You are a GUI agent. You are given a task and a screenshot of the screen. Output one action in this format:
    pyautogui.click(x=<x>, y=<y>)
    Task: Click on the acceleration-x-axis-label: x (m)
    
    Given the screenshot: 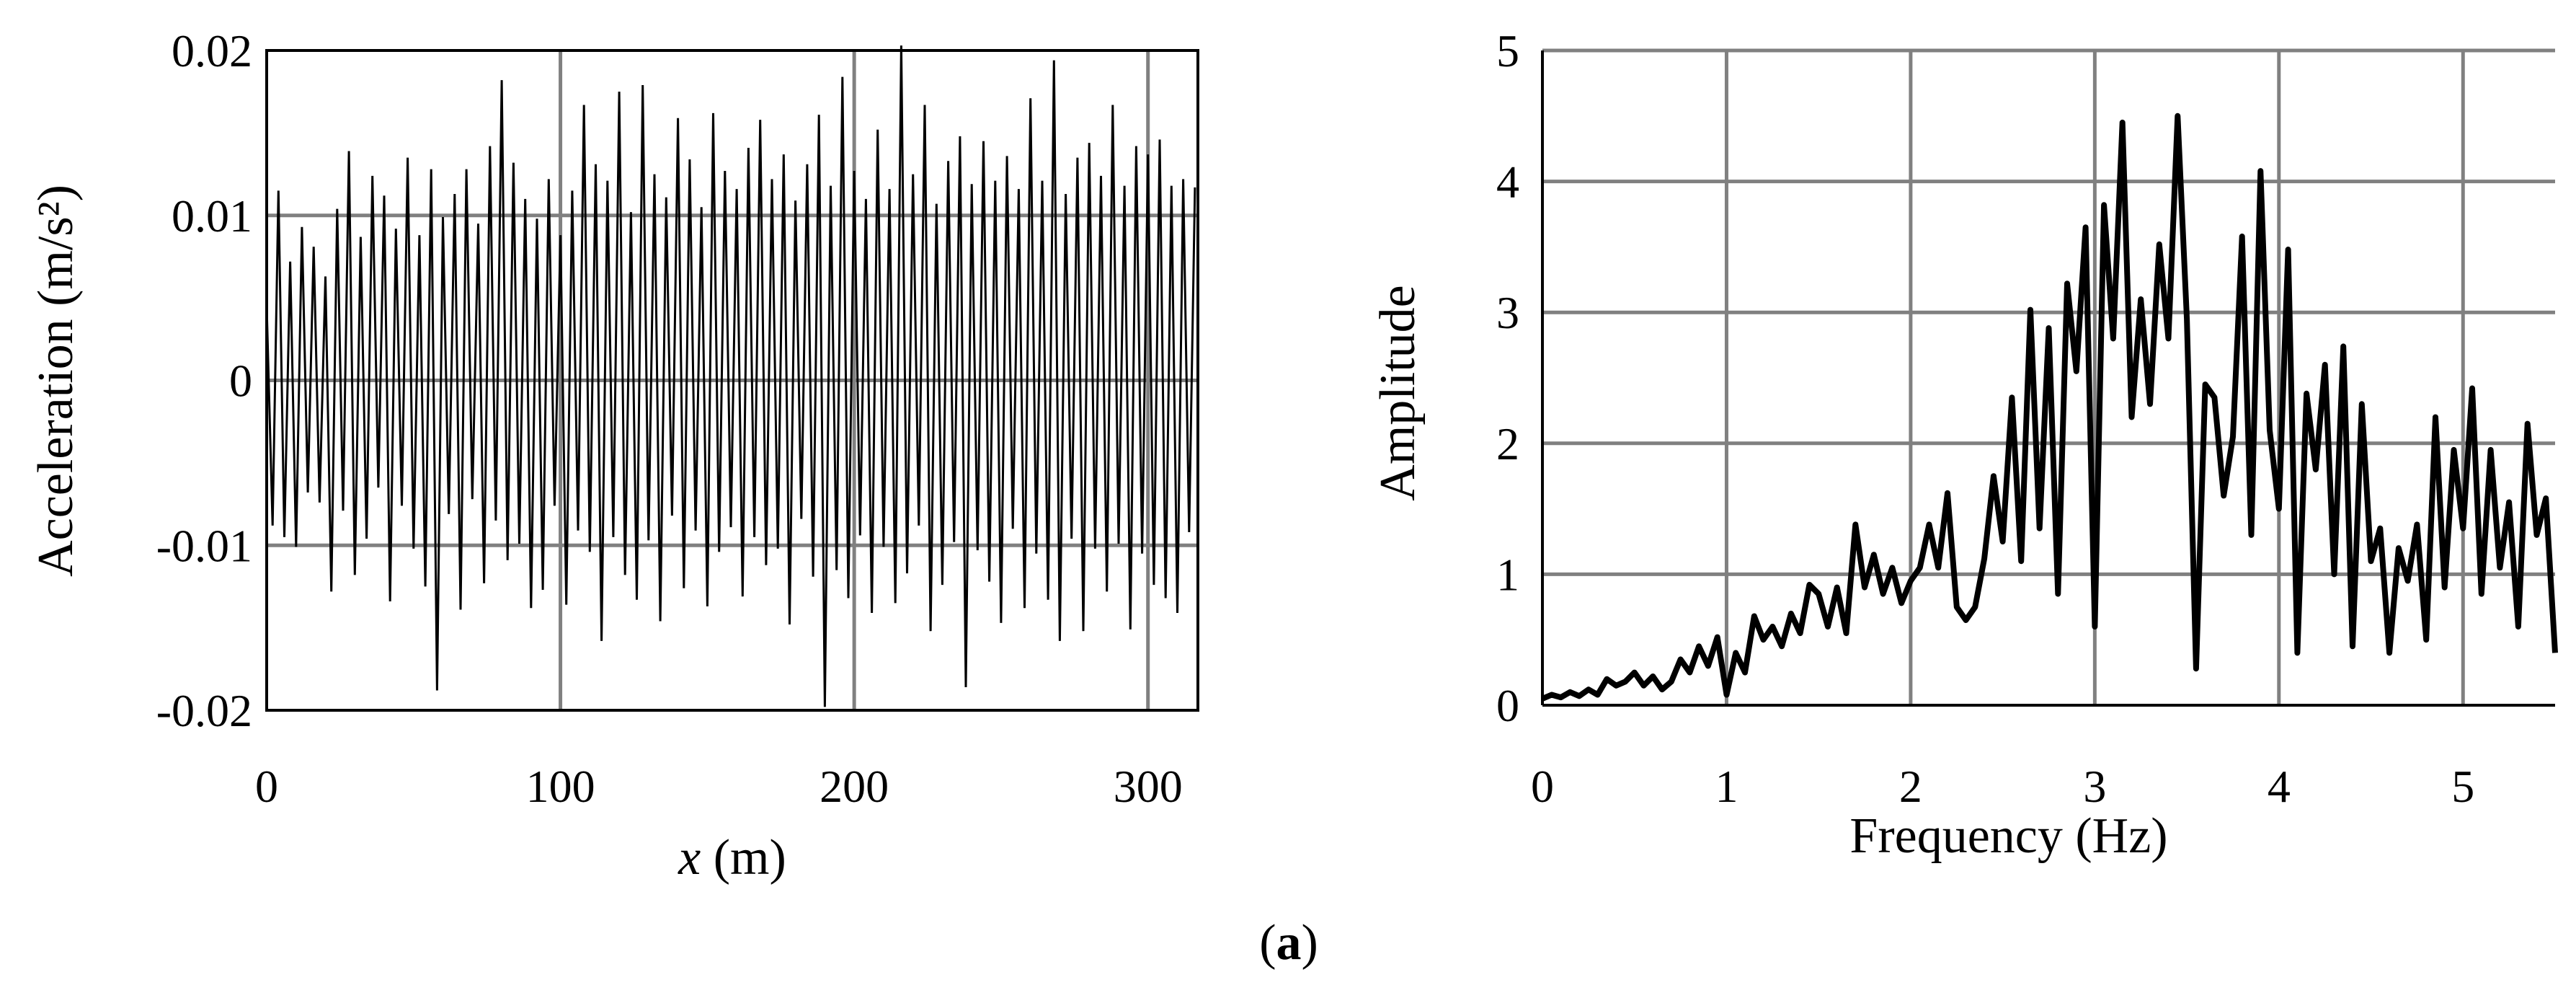 What is the action you would take?
    pyautogui.click(x=732, y=857)
    